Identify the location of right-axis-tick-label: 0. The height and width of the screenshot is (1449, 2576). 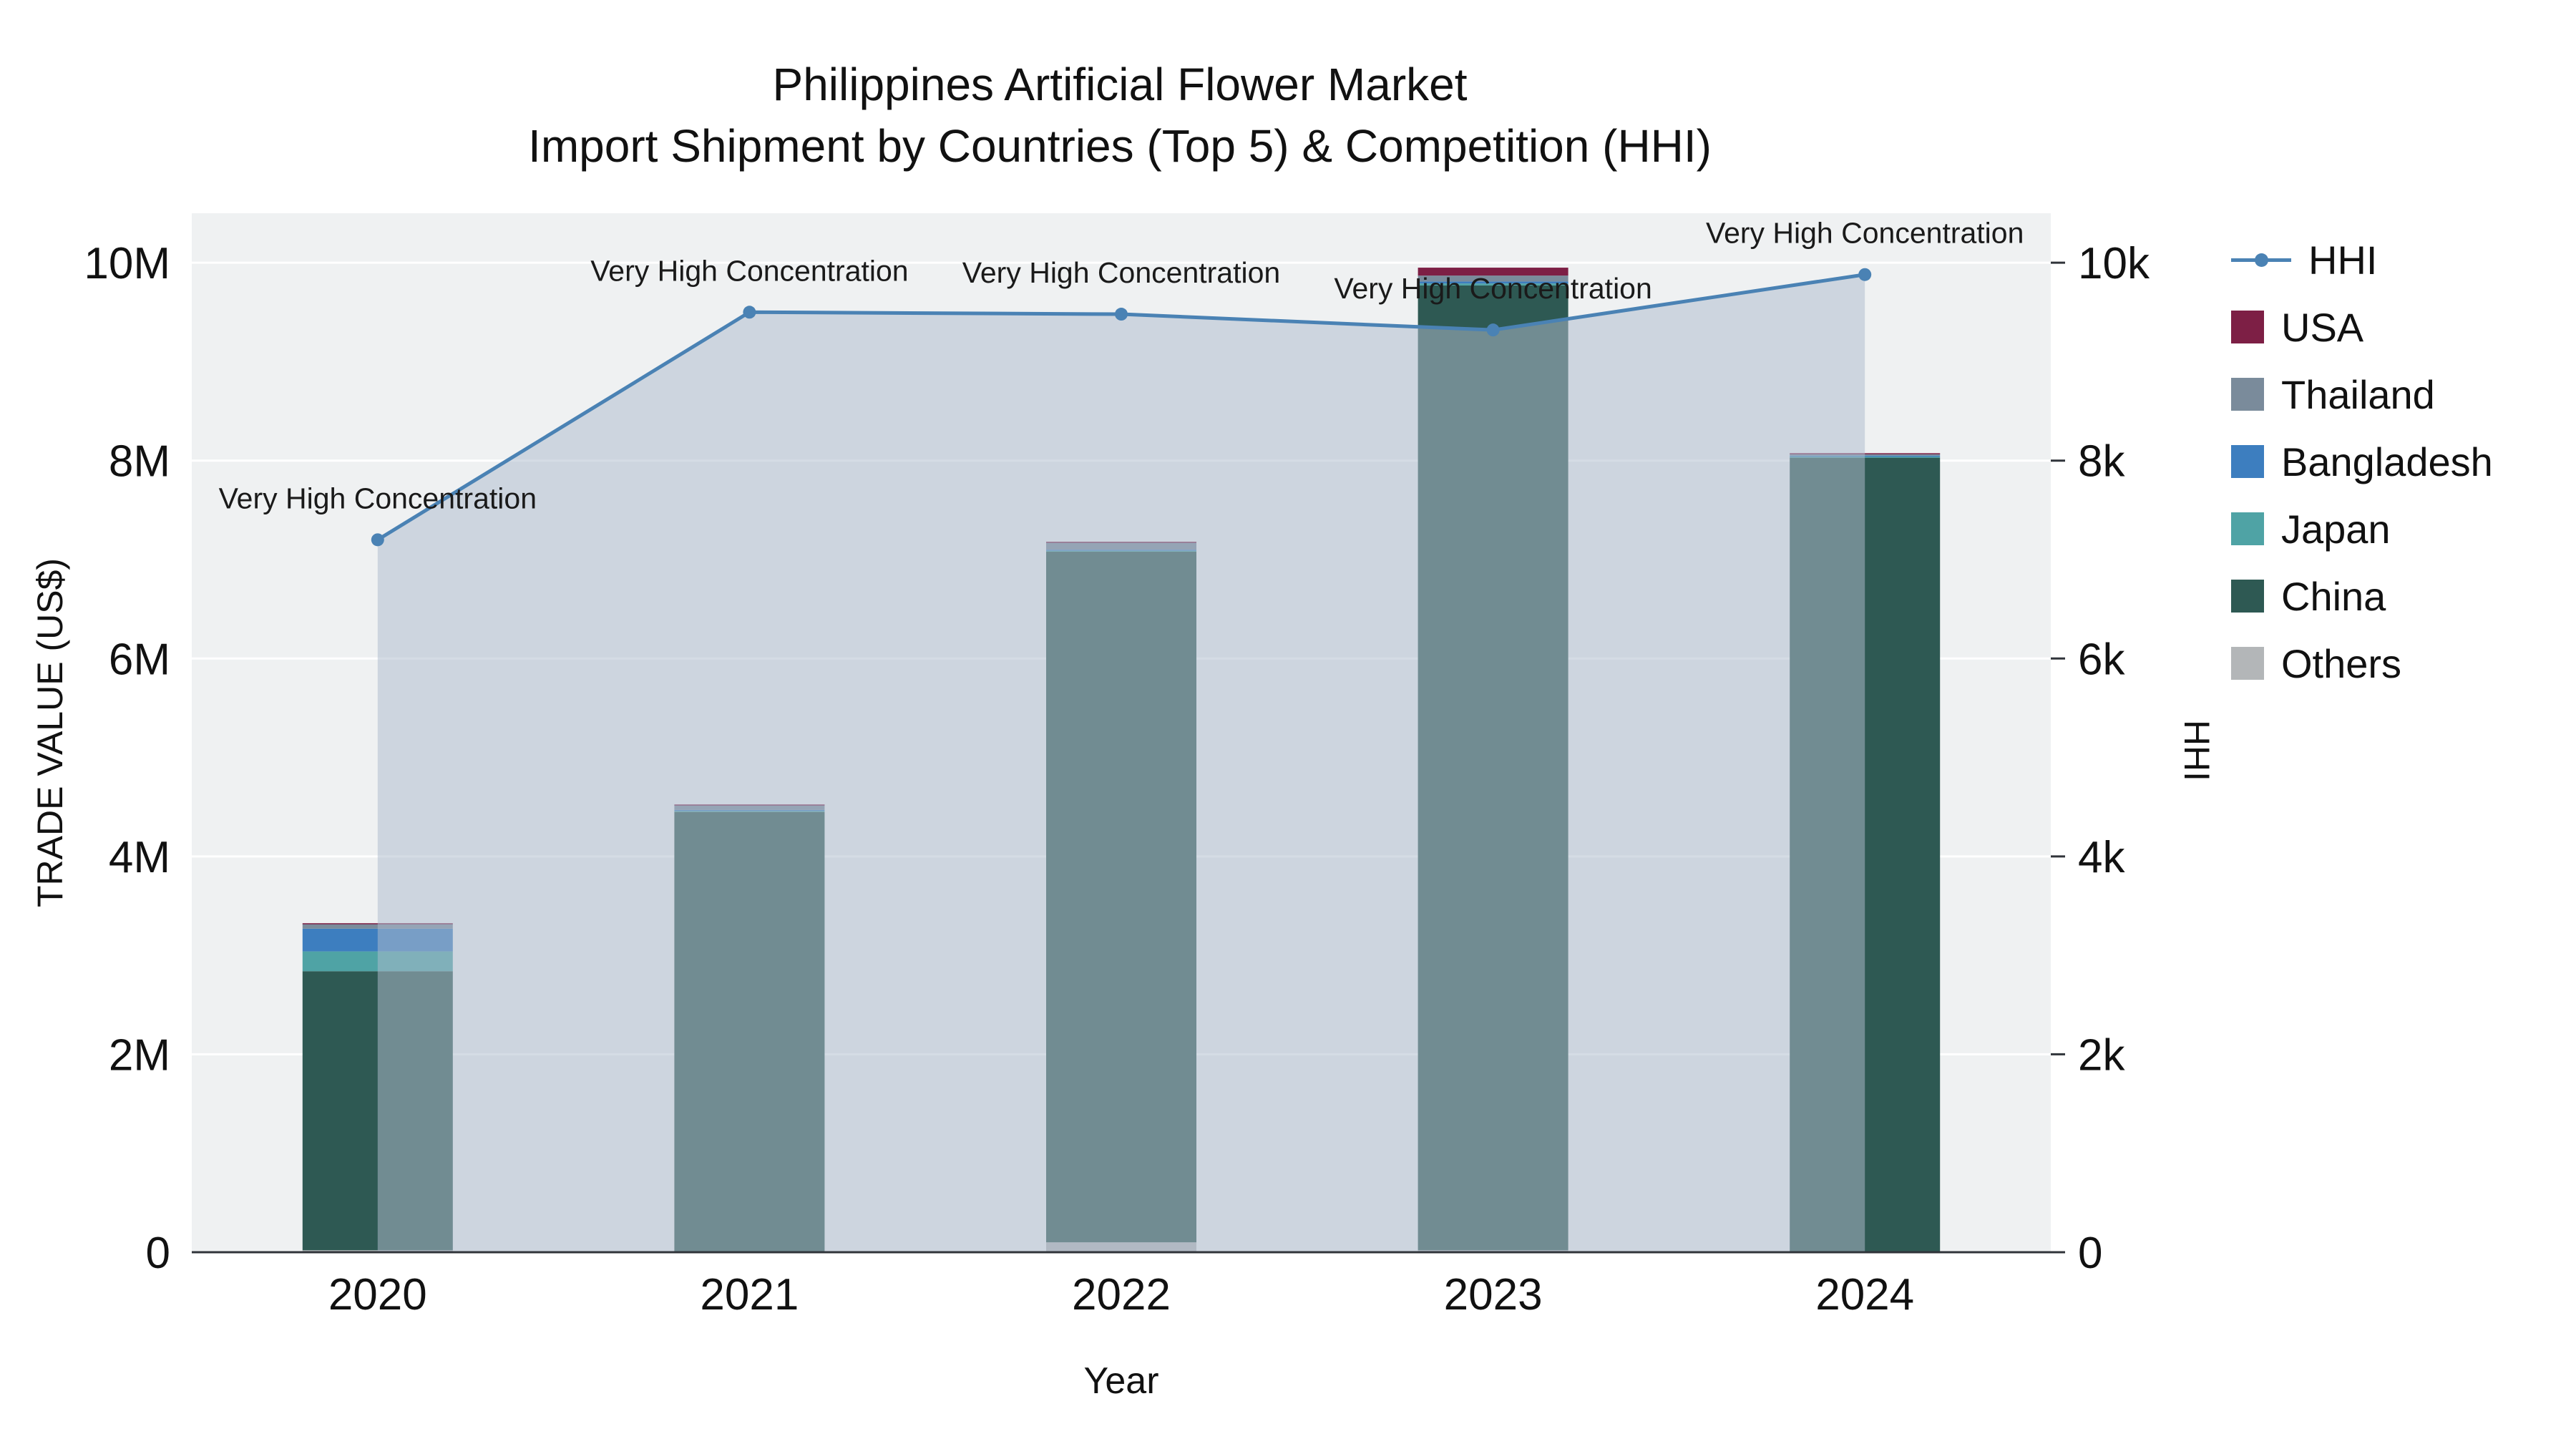
(2090, 1253).